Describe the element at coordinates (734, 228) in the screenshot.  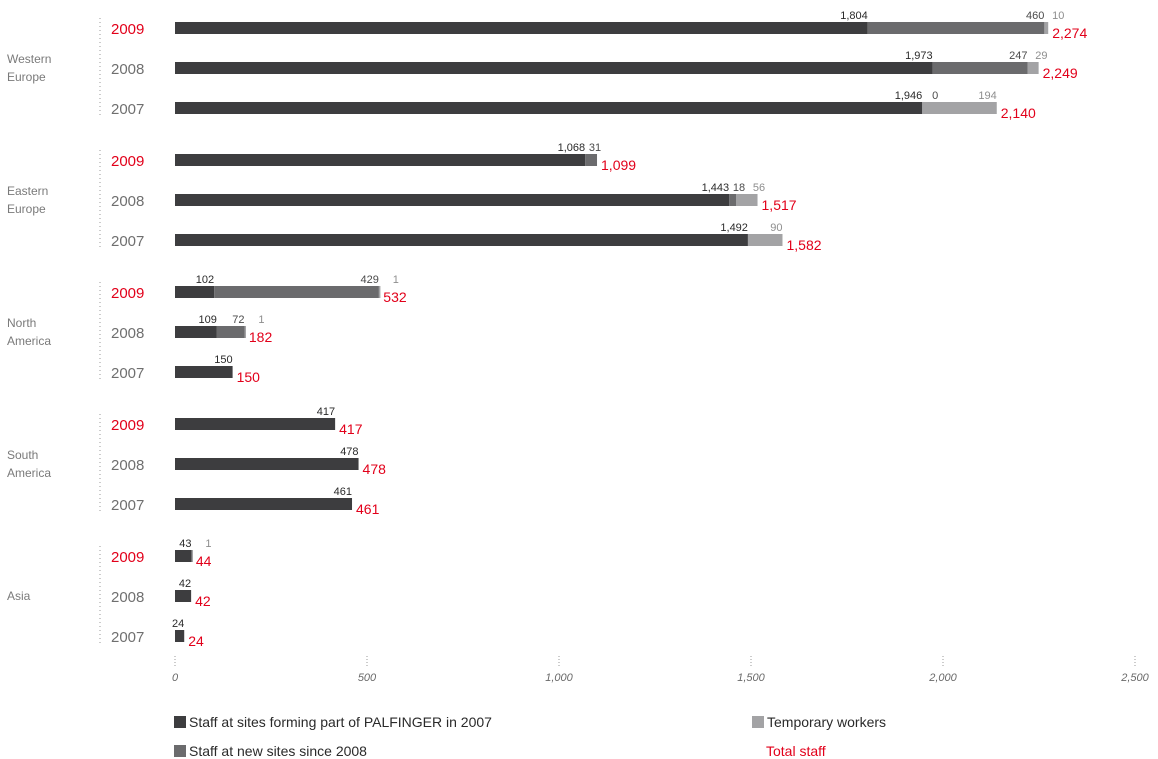
I see `segment-value-label: 1,492` at that location.